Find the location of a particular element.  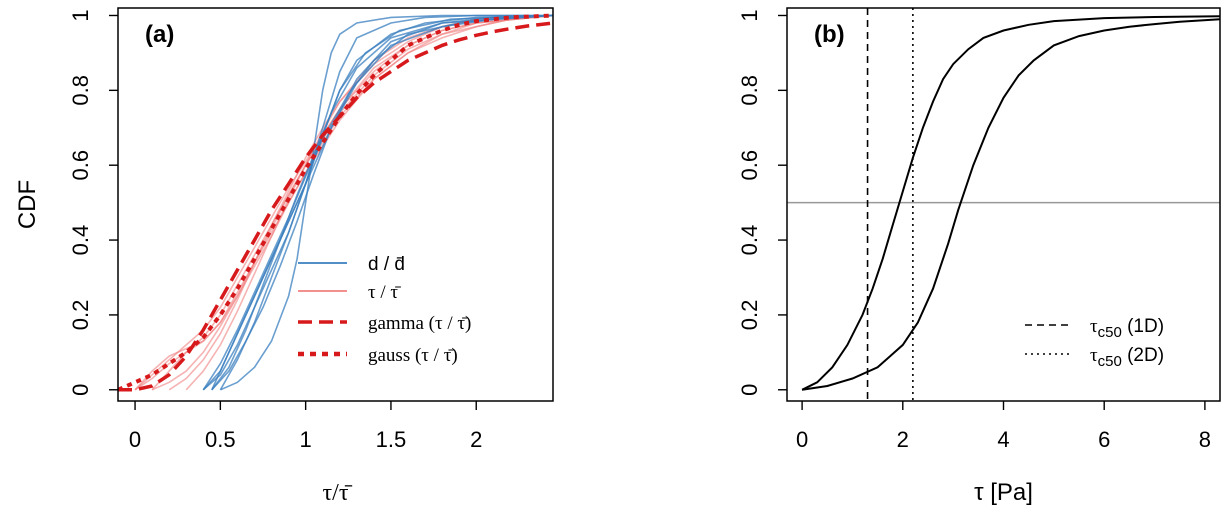

legend-label: τ / τ̄ is located at coordinates (384, 292).